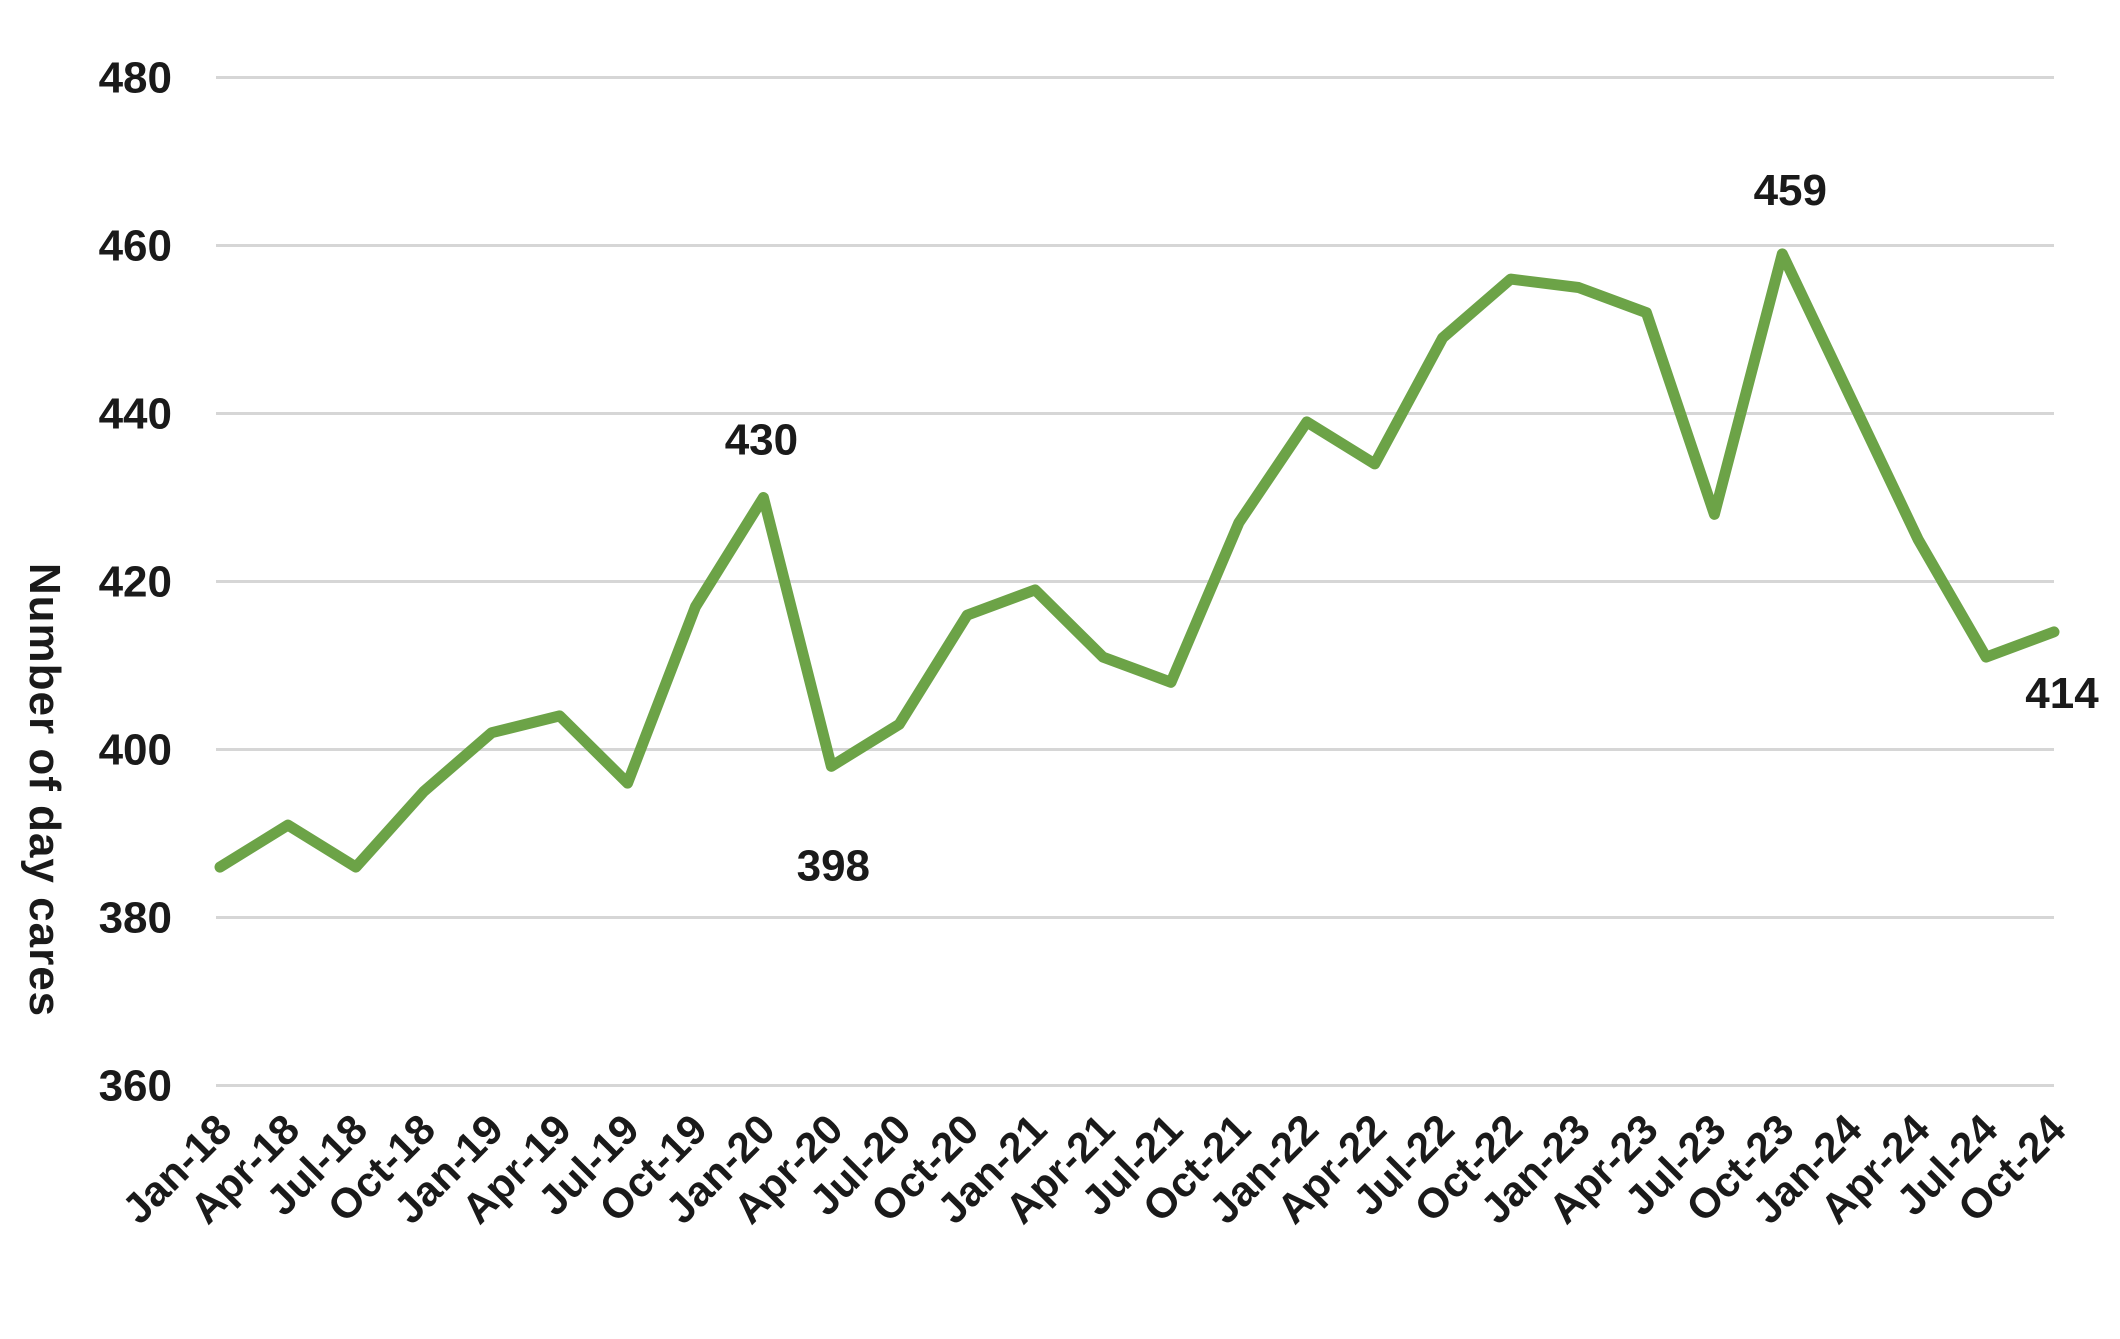 This screenshot has height=1339, width=2120. I want to click on y-tick-label: 360, so click(135, 1086).